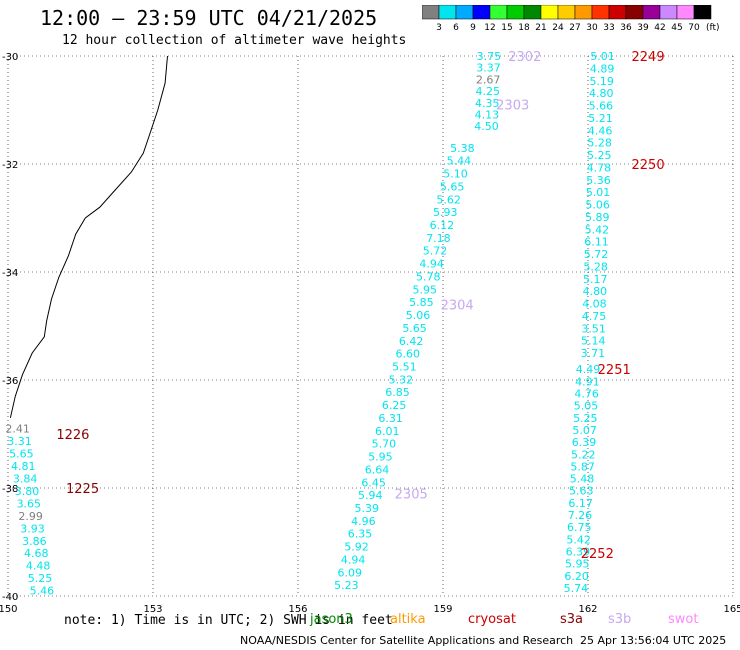 The width and height of the screenshot is (740, 650). Describe the element at coordinates (577, 564) in the screenshot. I see `wave-height-value: 5.95` at that location.